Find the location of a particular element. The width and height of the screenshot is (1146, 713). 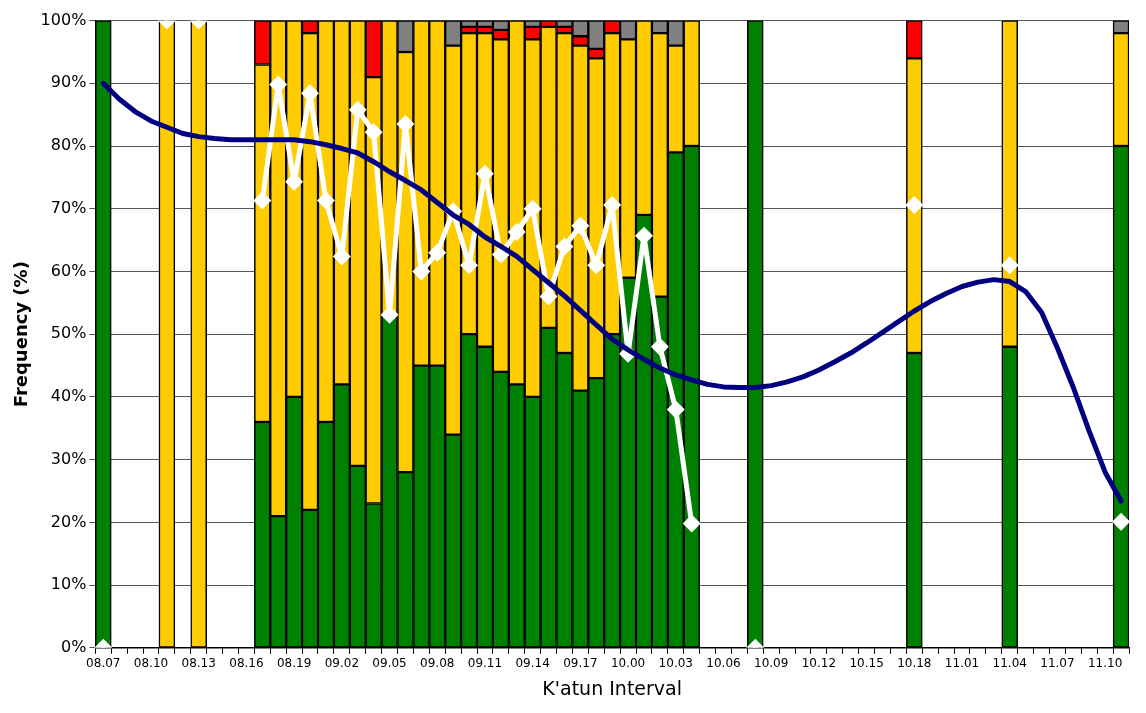

x-tick-label: 10.06 is located at coordinates (723, 663).